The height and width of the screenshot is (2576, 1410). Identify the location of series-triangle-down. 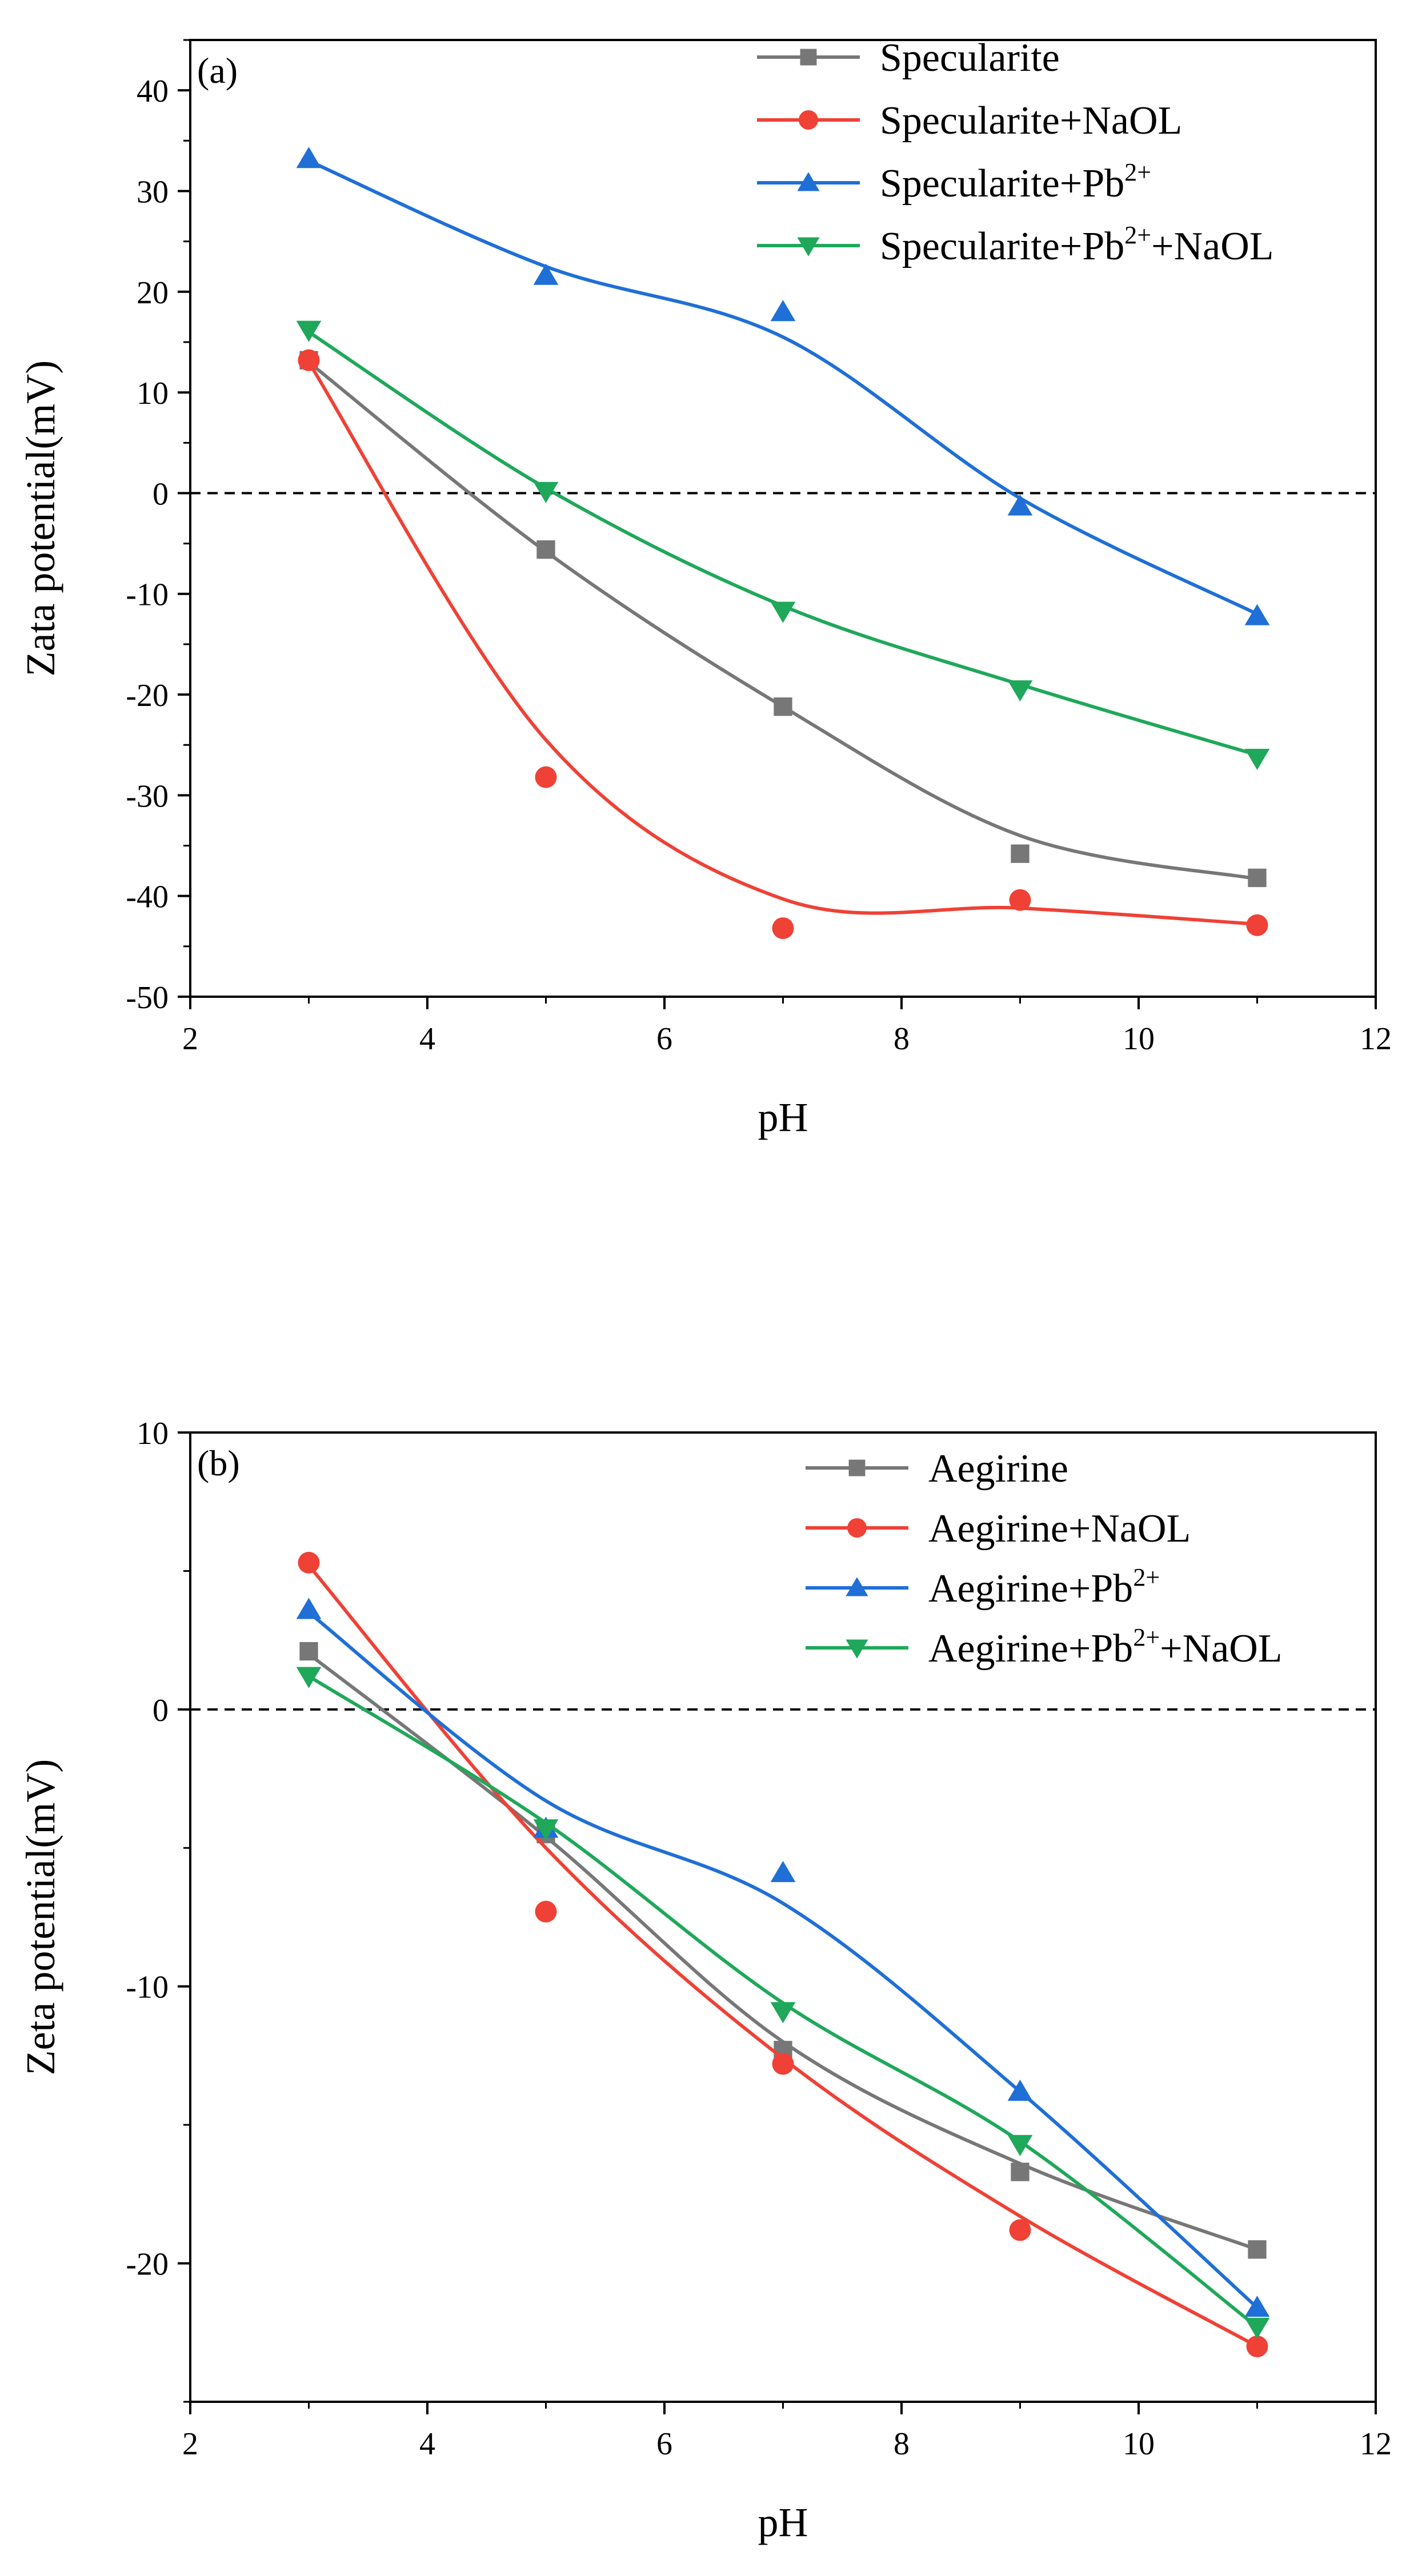
(783, 545).